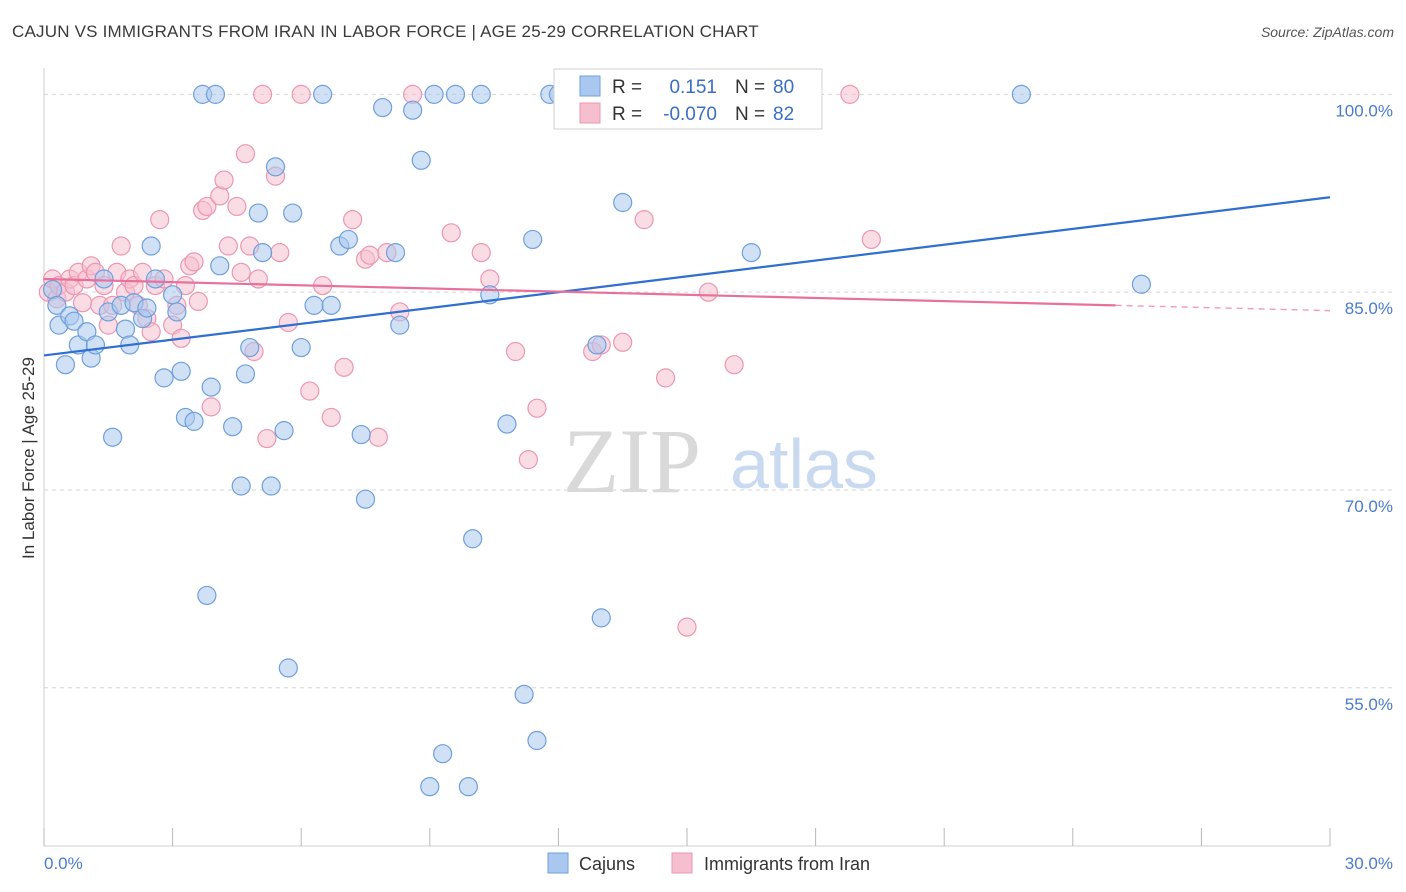 This screenshot has width=1406, height=892. What do you see at coordinates (682, 863) in the screenshot?
I see `bottom-legend-iran-swatch` at bounding box center [682, 863].